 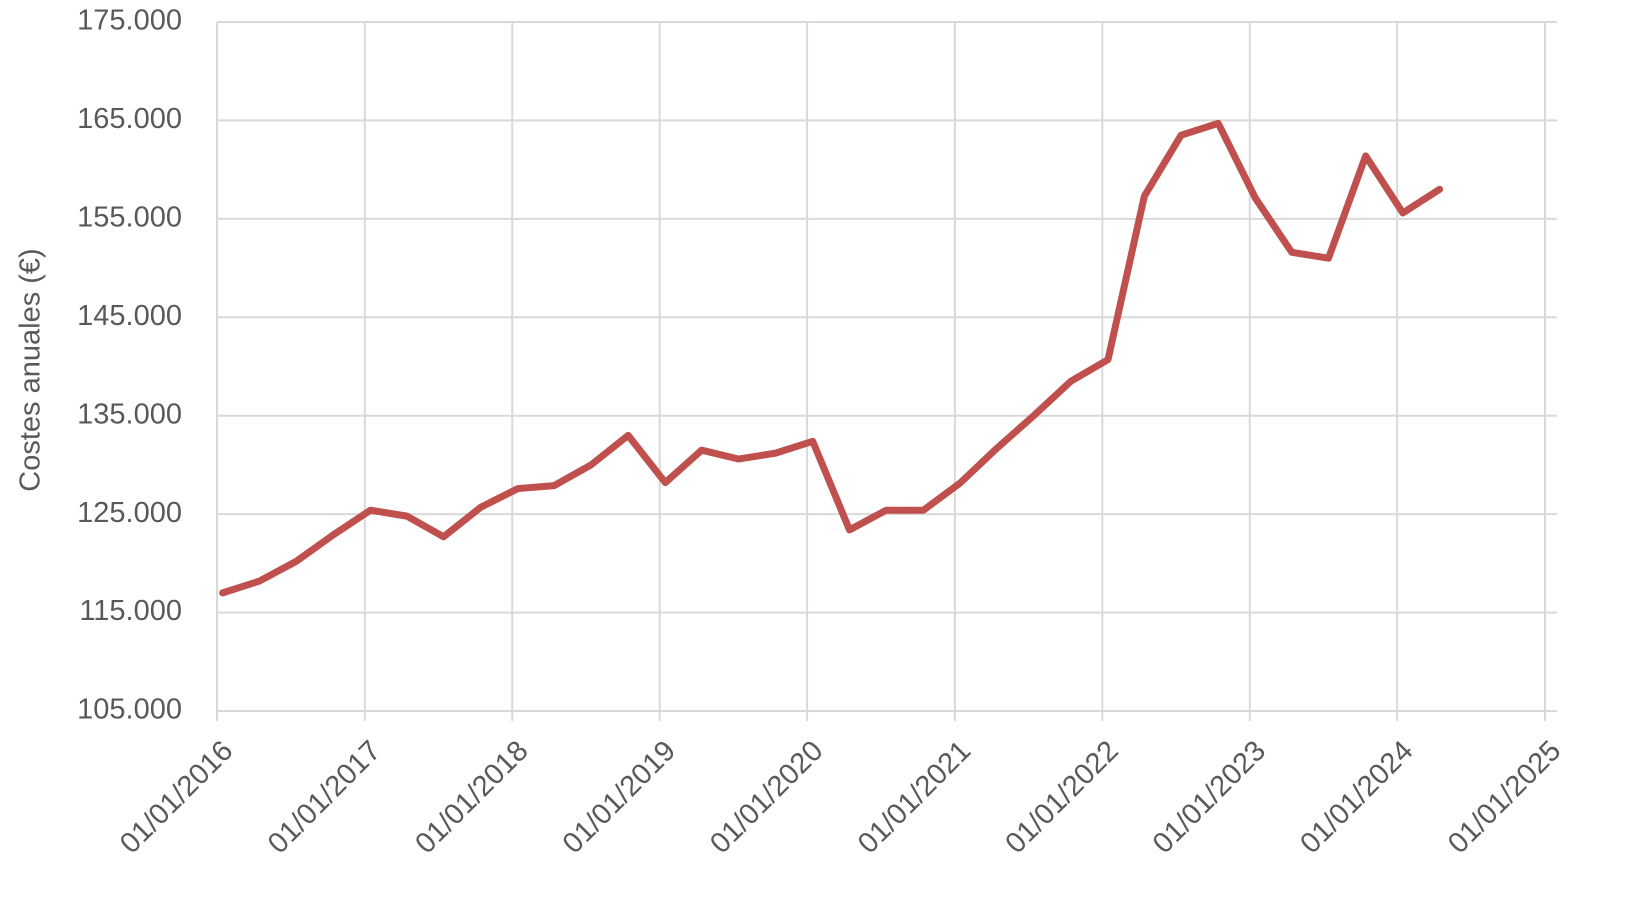 I want to click on y-tick-label: 125.000, so click(x=129, y=513).